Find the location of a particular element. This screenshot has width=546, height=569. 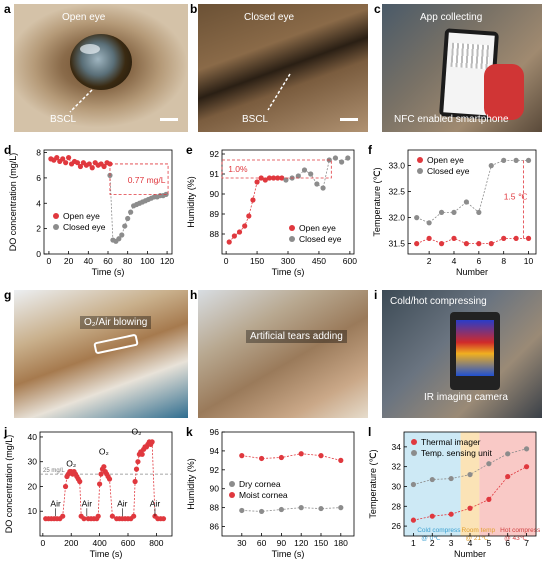

panel-label-i: i is located at coordinates (376, 295).